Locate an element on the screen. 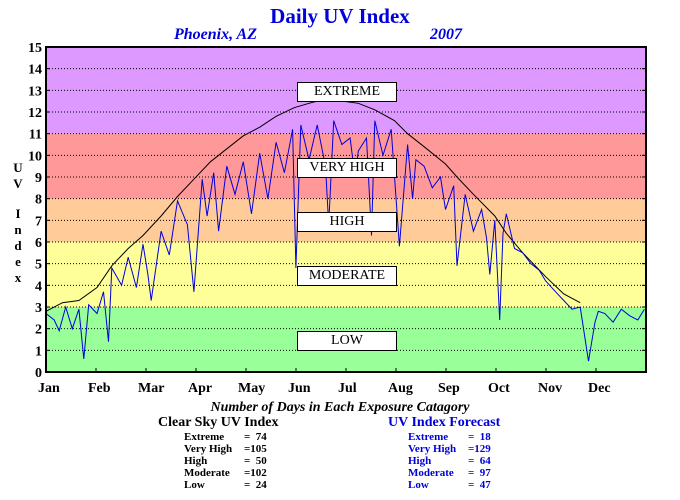 The height and width of the screenshot is (500, 680). y-axis-label-letter: V is located at coordinates (18, 183).